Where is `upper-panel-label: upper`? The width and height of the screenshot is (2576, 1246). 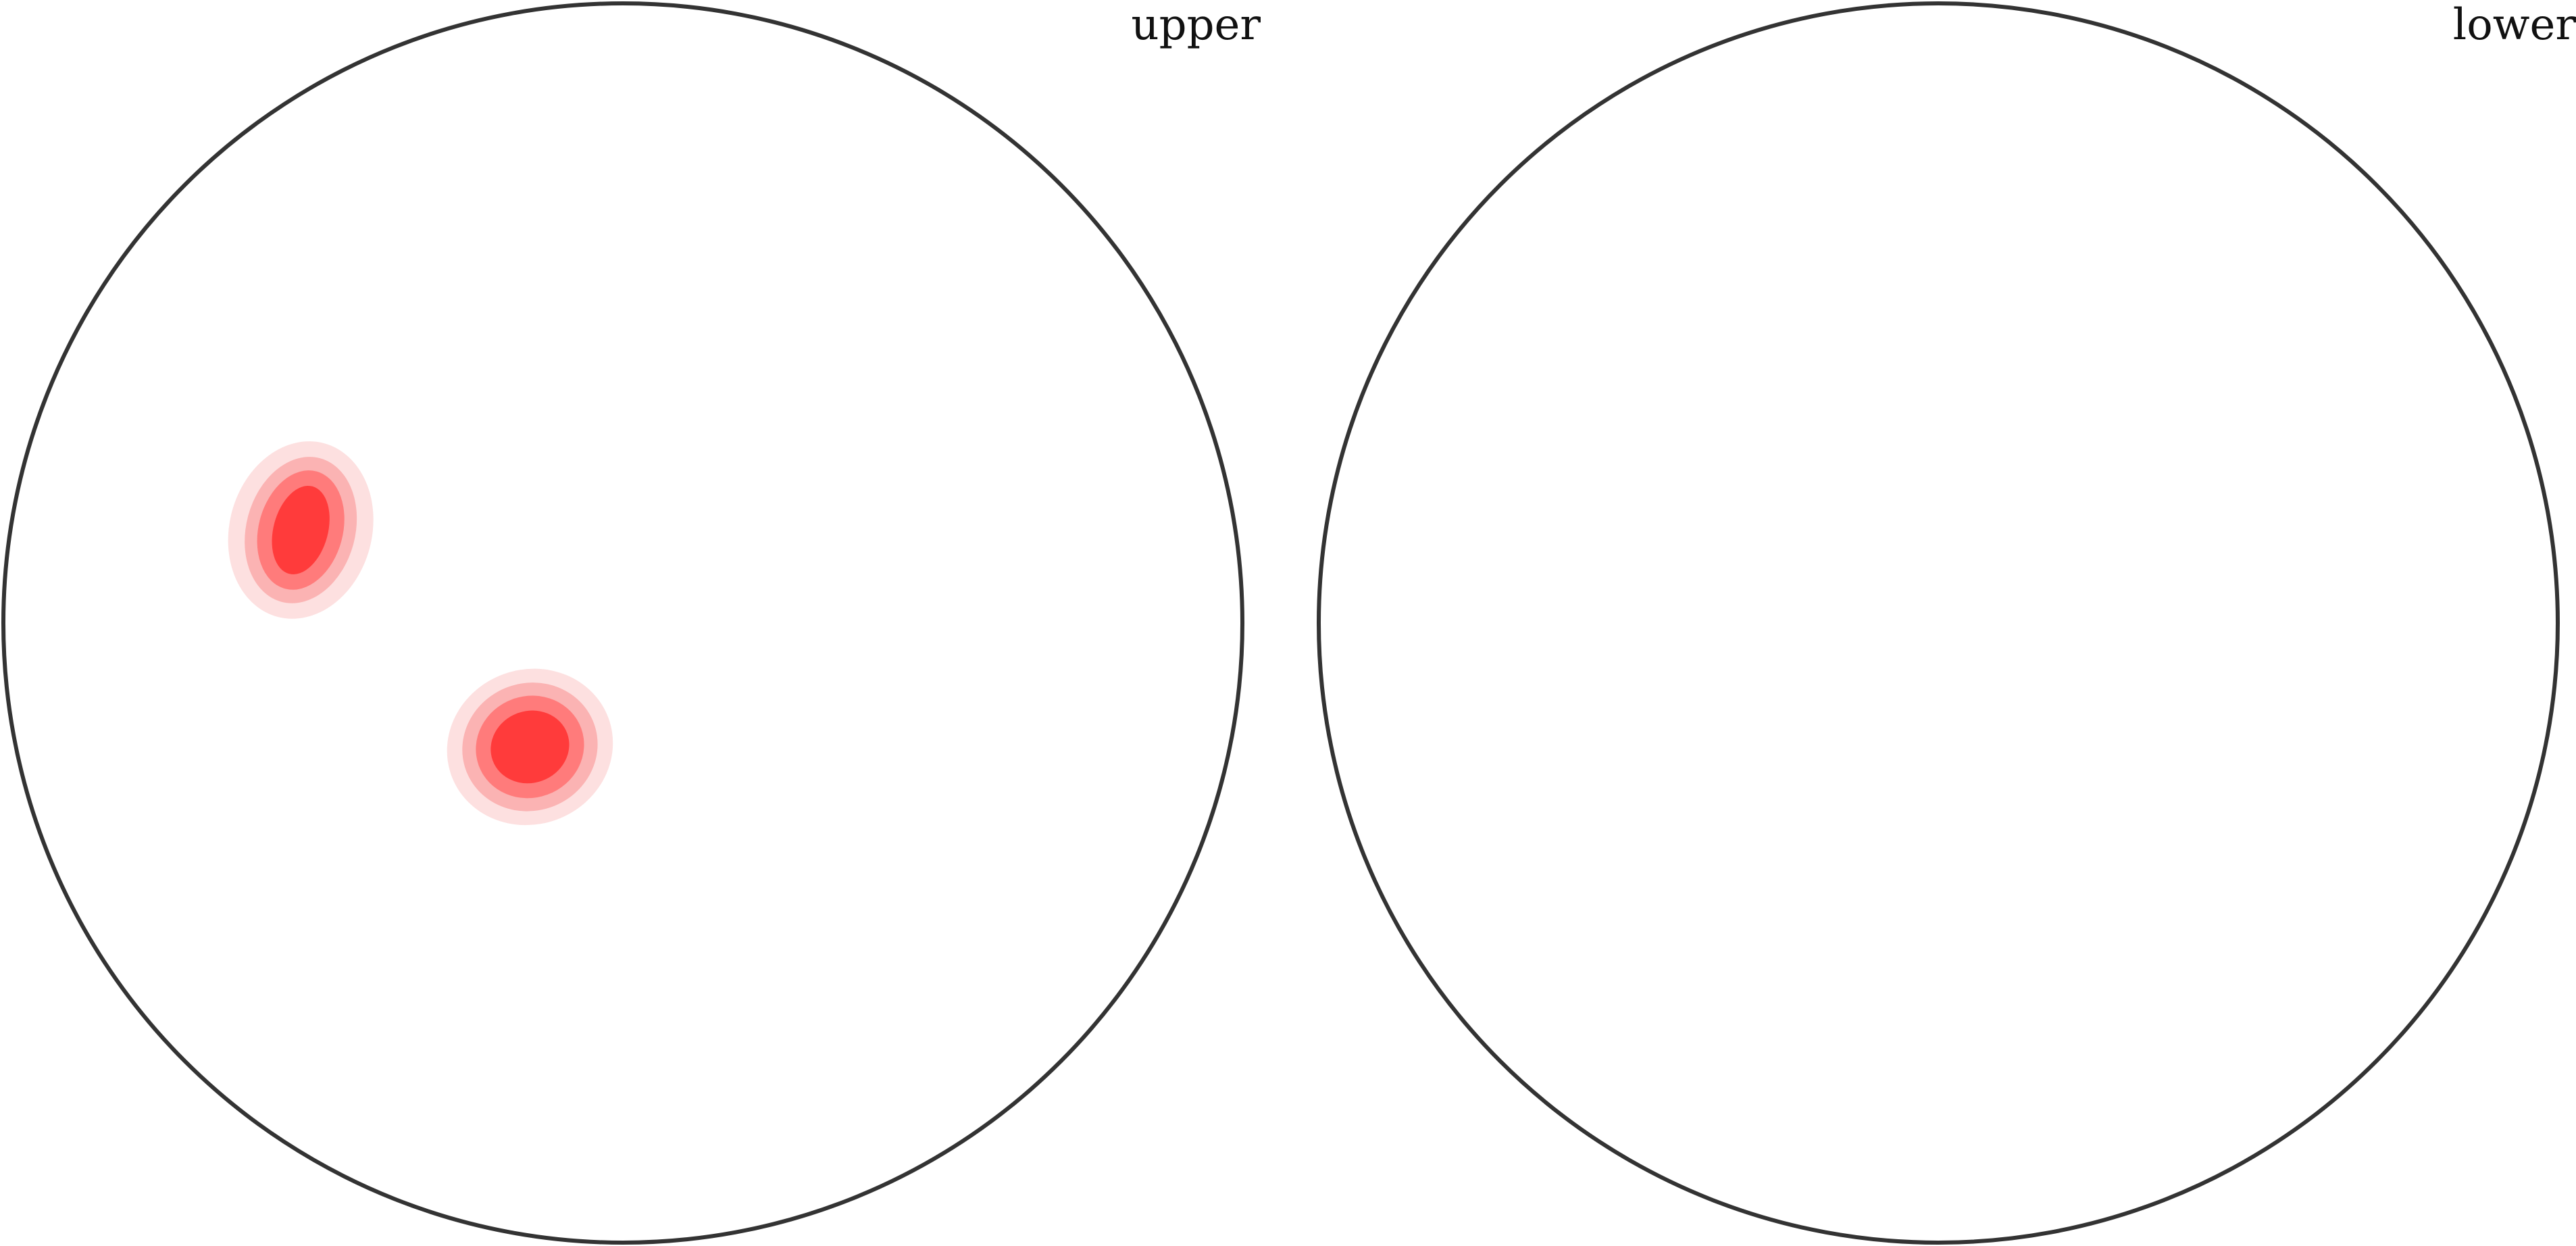
upper-panel-label: upper is located at coordinates (1196, 25).